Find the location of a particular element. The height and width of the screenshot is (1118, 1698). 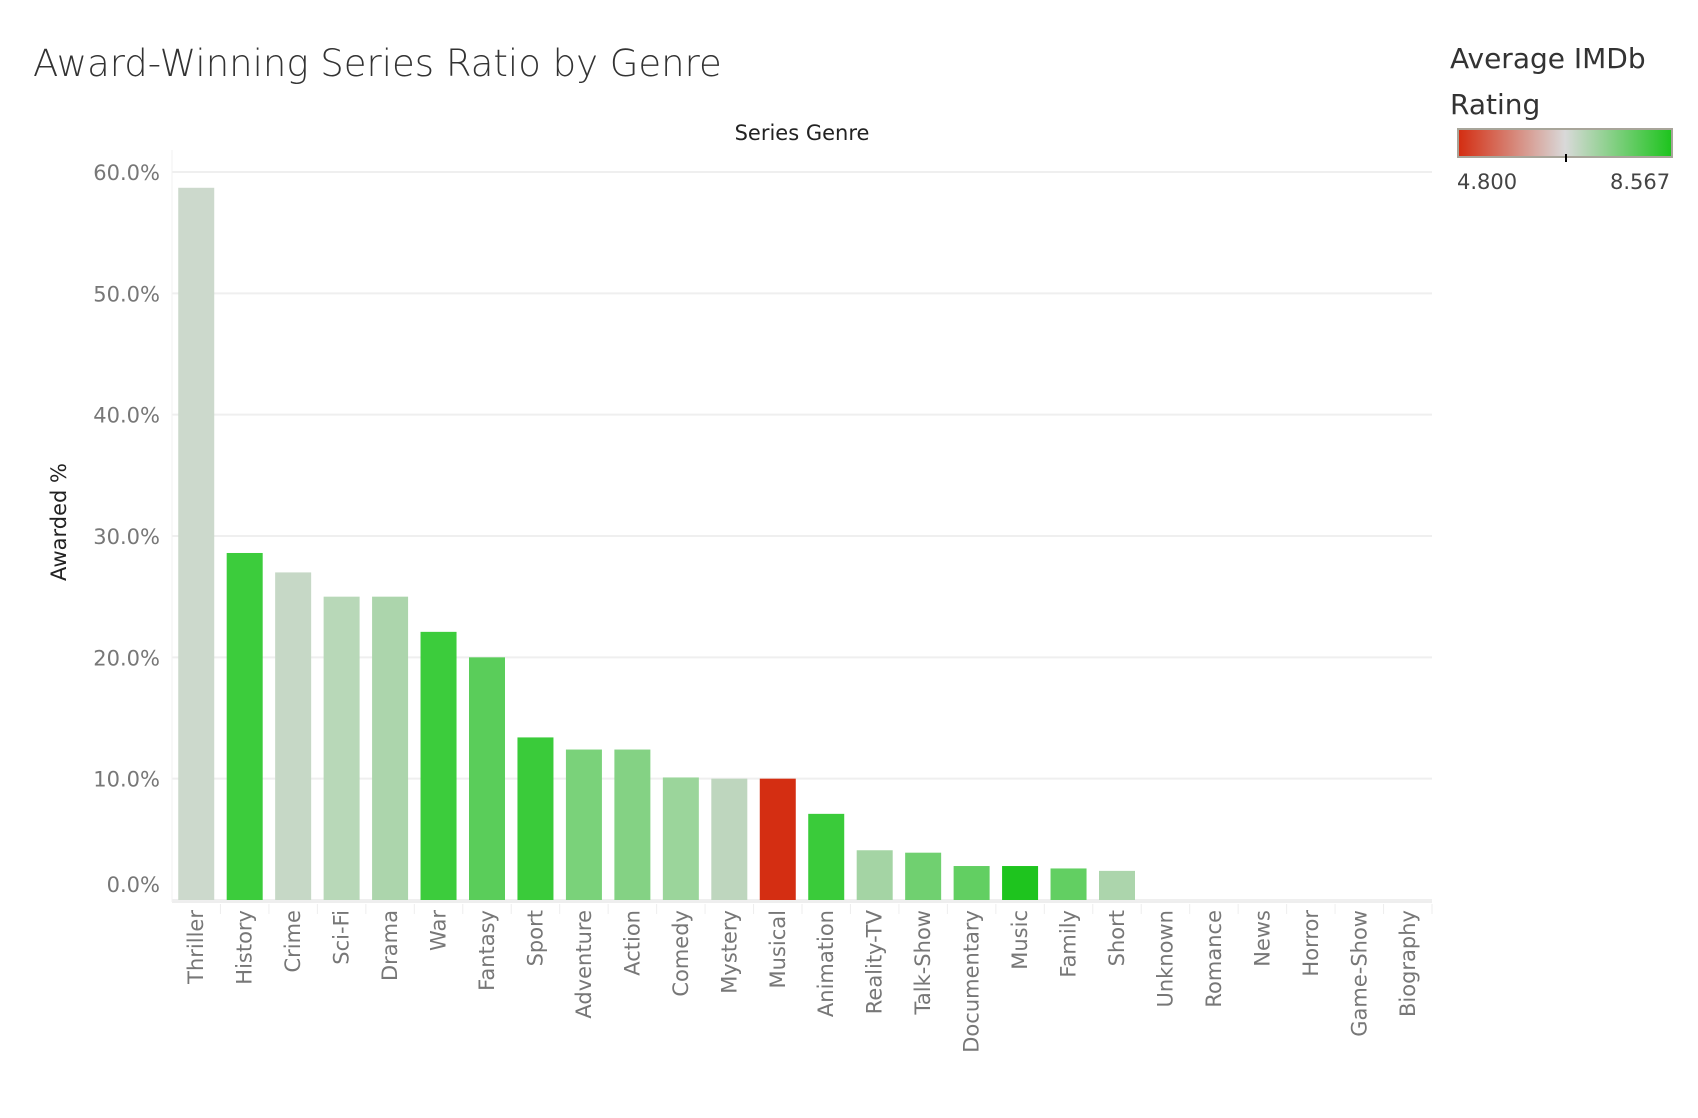

y-tick-label: 50.0% is located at coordinates (126, 294).